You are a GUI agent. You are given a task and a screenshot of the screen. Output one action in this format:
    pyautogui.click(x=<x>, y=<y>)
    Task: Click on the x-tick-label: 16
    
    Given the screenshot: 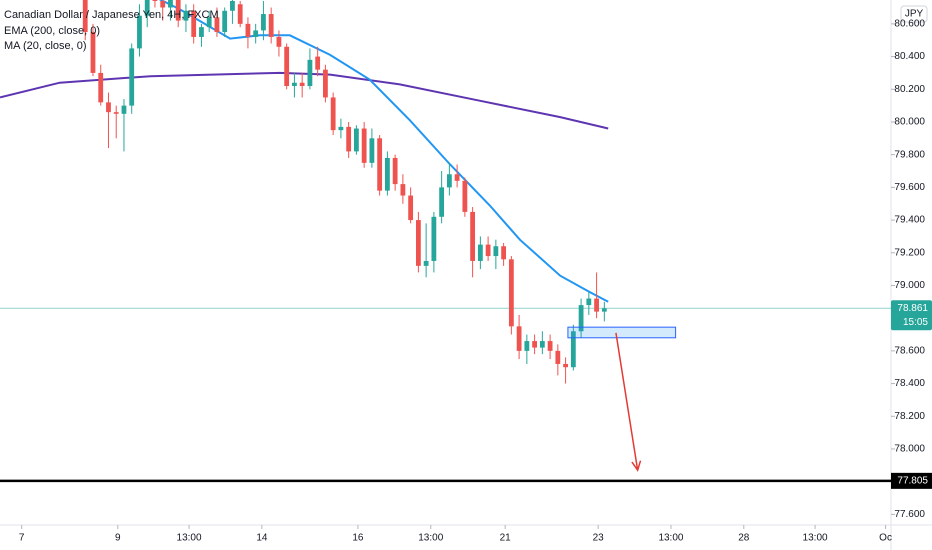 What is the action you would take?
    pyautogui.click(x=358, y=538)
    